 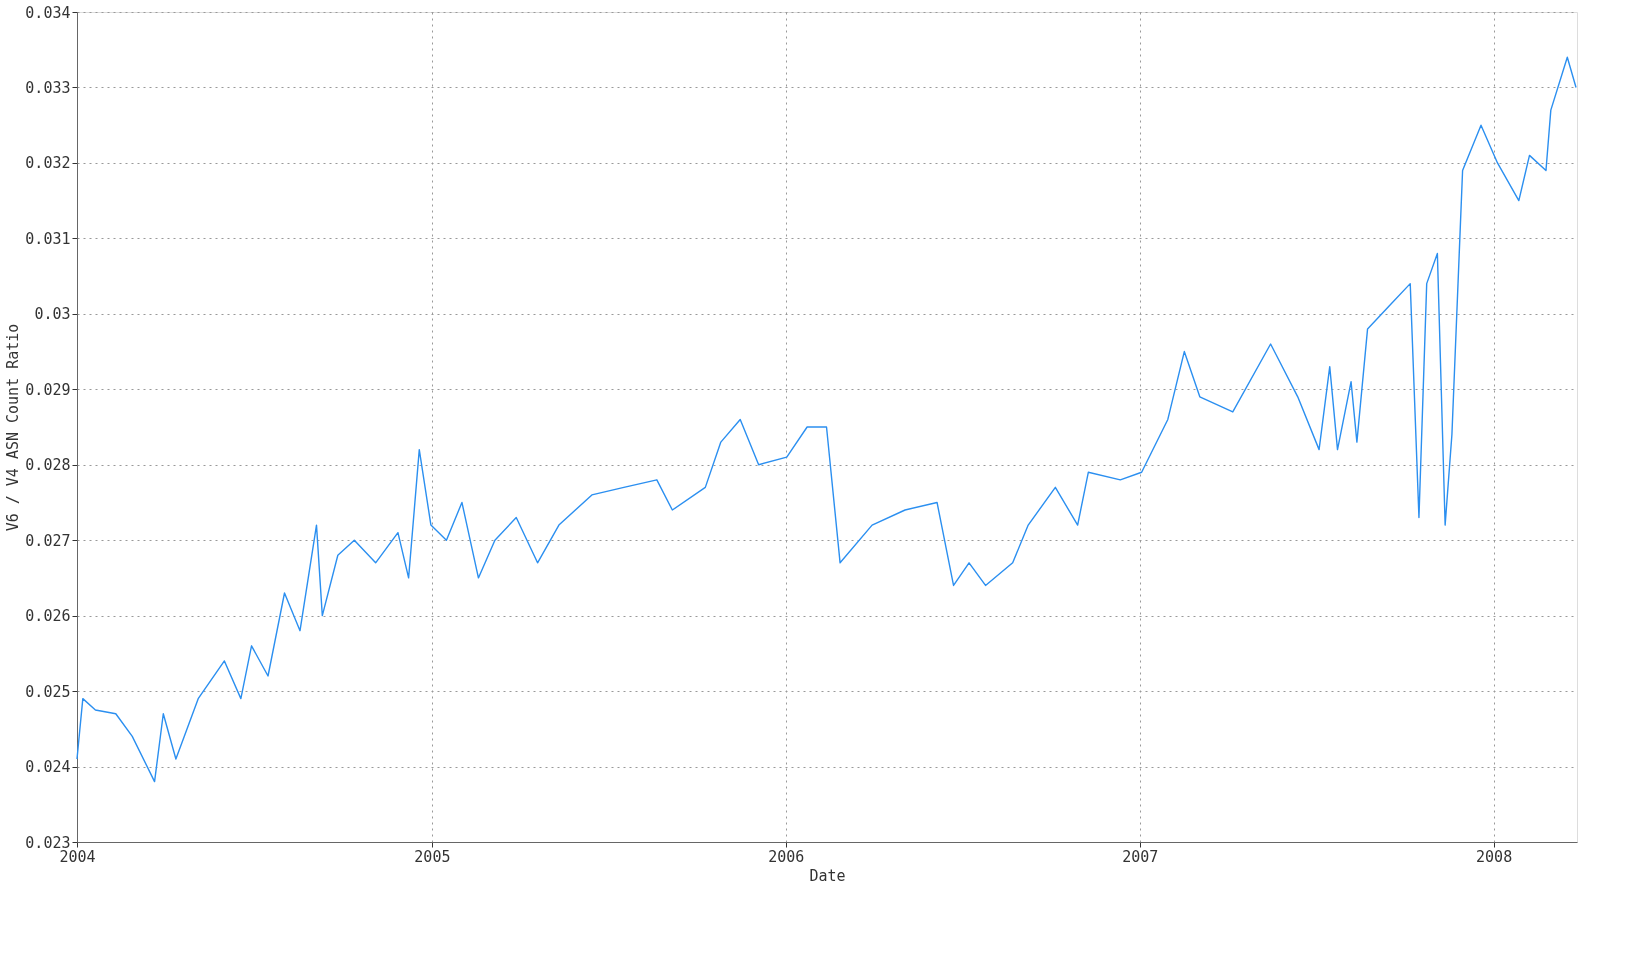 I want to click on y-tick-label: 0.026, so click(x=48, y=616).